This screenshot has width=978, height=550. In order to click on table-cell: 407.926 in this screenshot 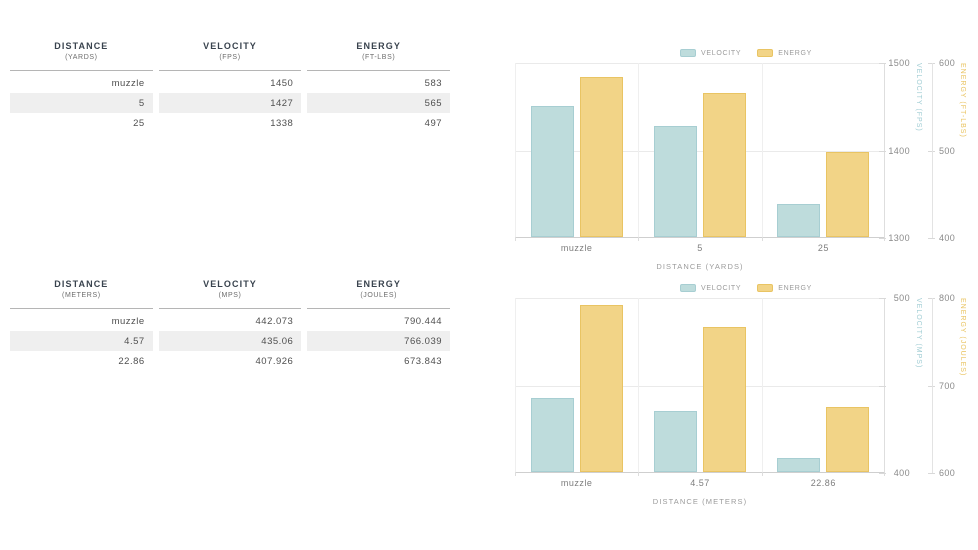, I will do `click(274, 361)`.